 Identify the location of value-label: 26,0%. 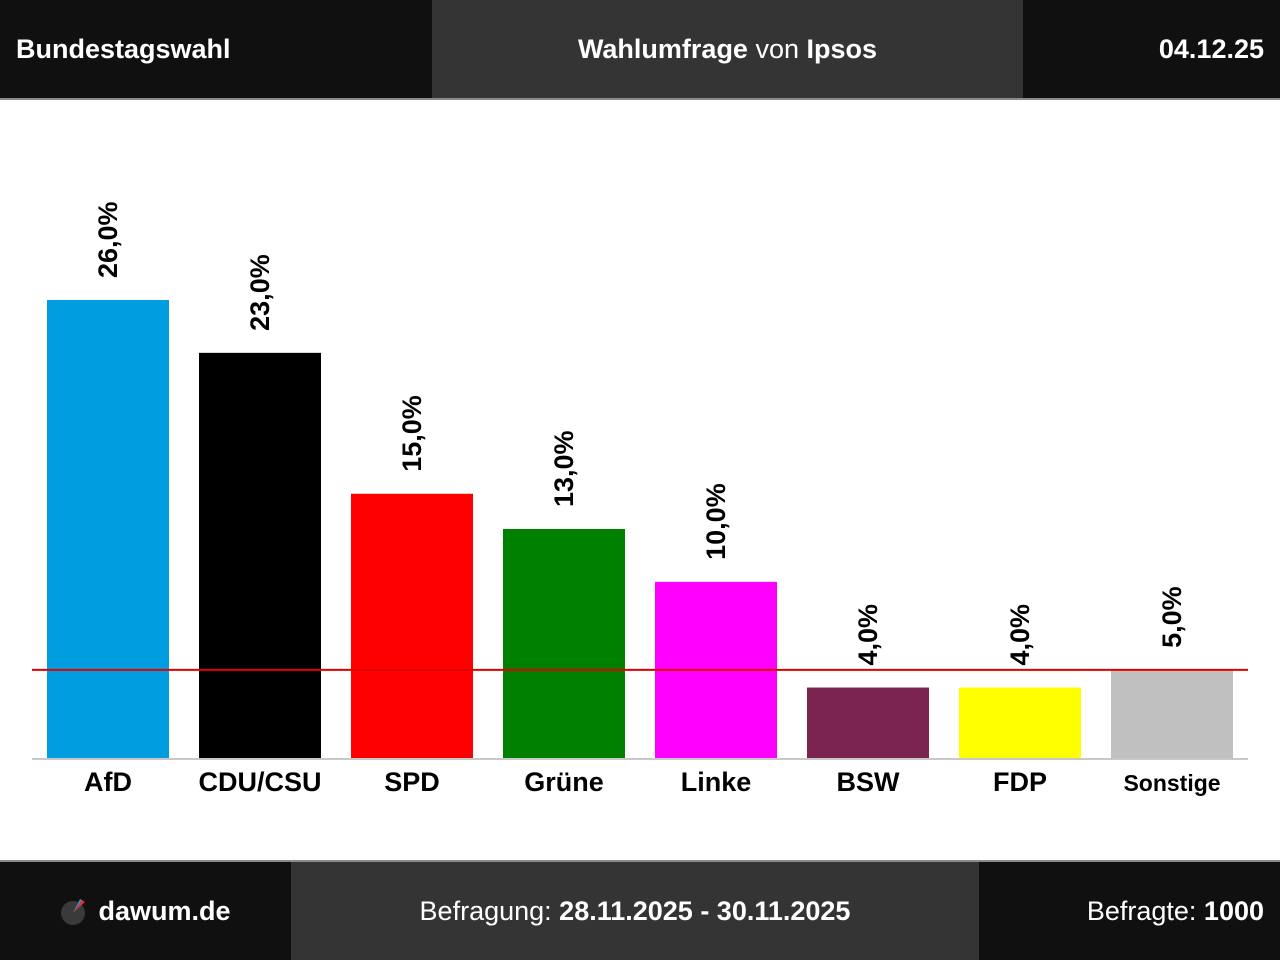
(108, 239).